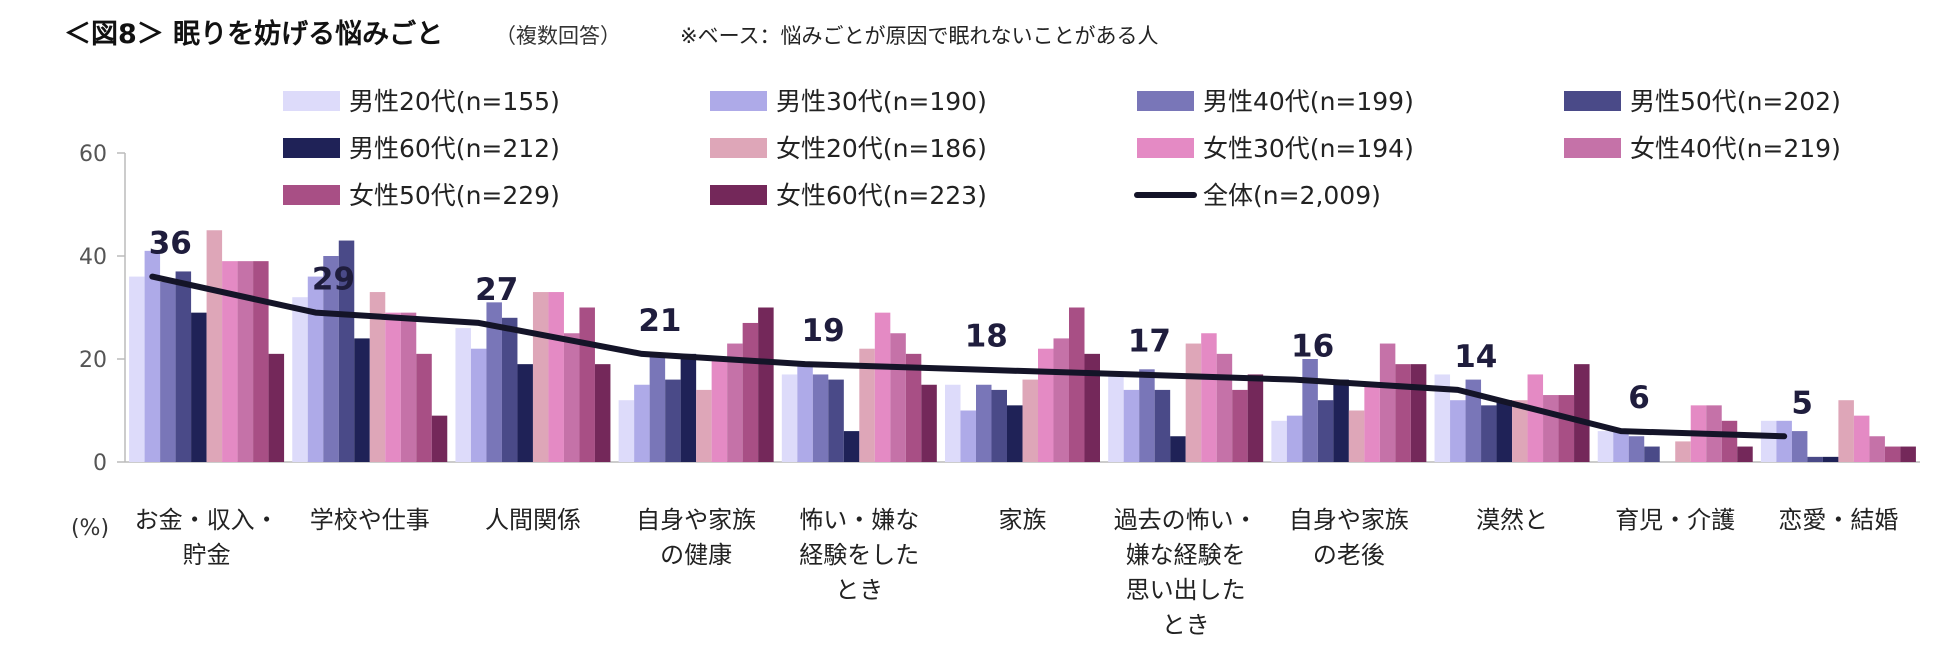 Image resolution: width=1950 pixels, height=654 pixels. Describe the element at coordinates (1292, 195) in the screenshot. I see `legend-label: 全体(n=2,009)` at that location.